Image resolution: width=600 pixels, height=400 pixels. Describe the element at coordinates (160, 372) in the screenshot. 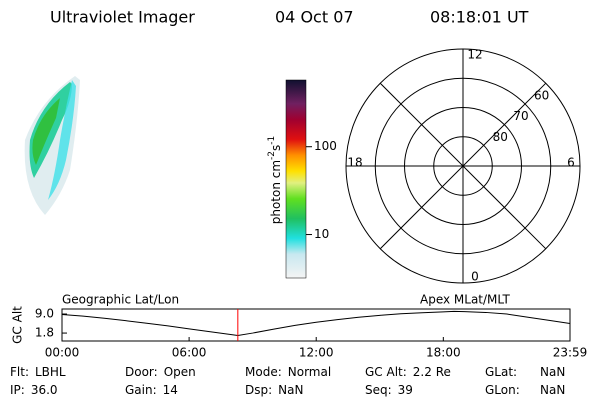

I see `status-field: Door: Open` at that location.